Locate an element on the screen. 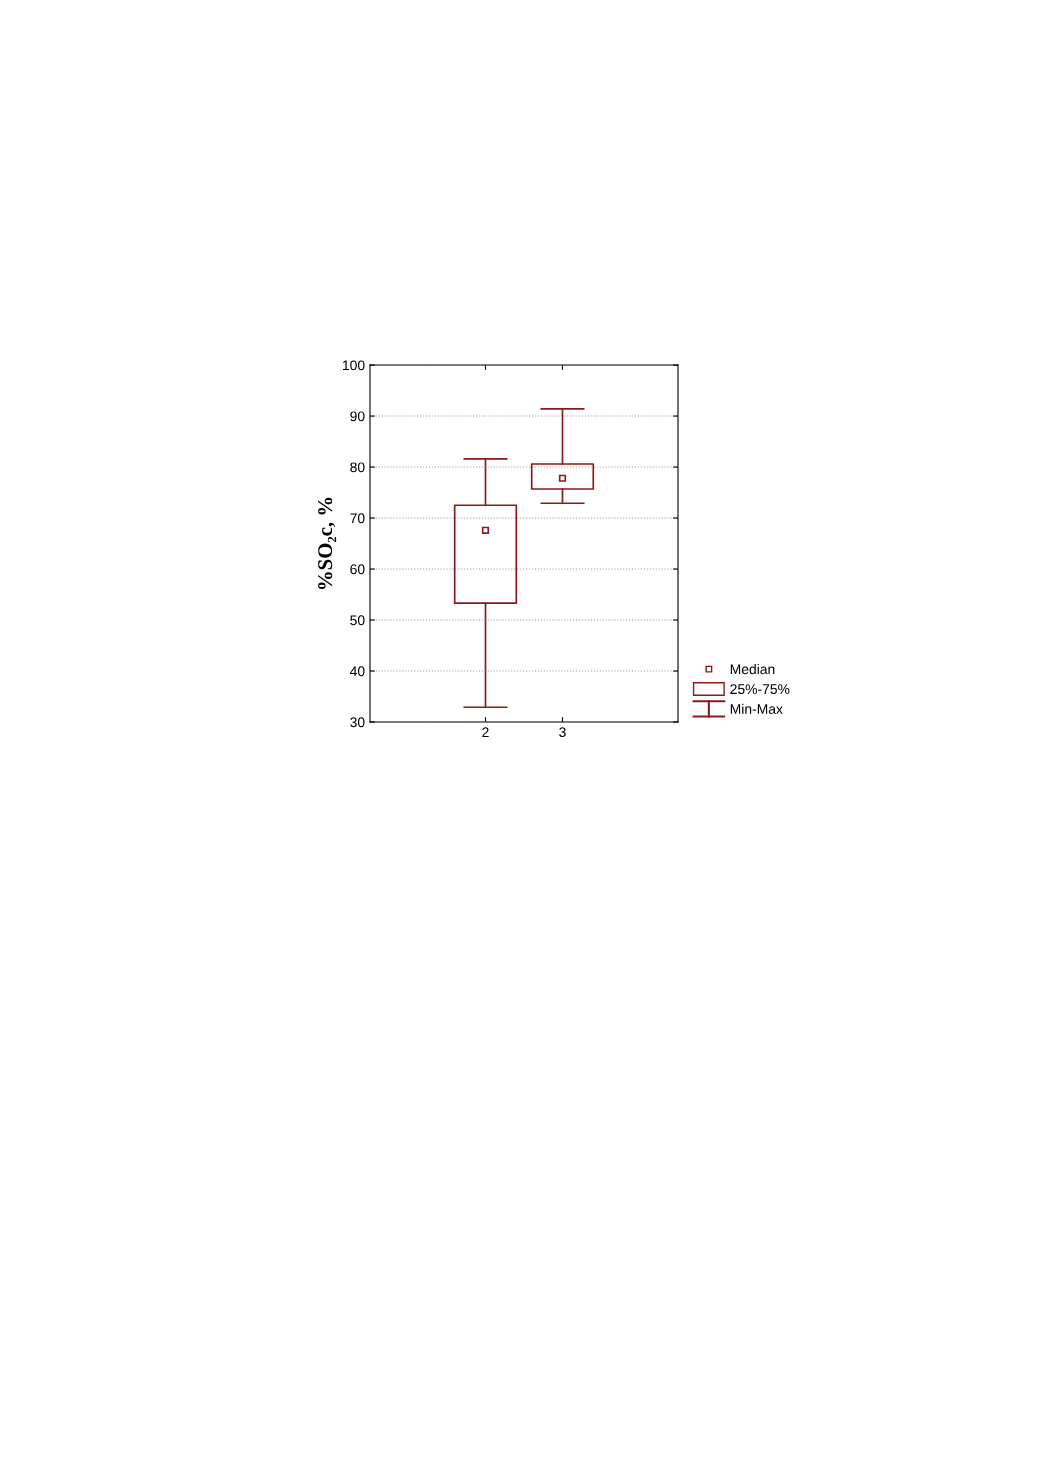 This screenshot has height=1472, width=1041. y-tick-label: 30 is located at coordinates (357, 722).